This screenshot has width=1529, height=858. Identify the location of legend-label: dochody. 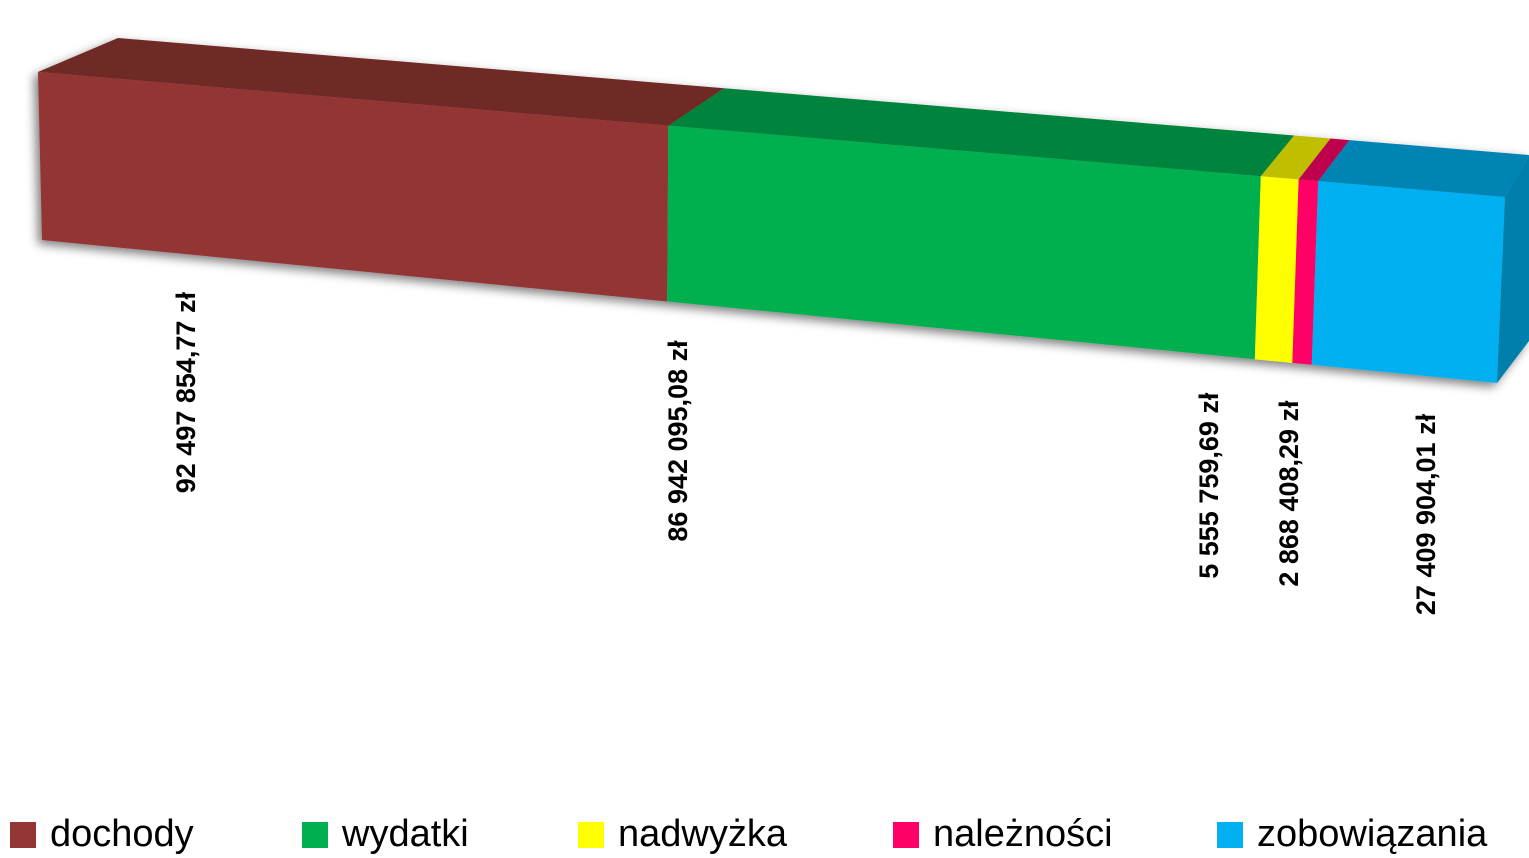
(122, 834).